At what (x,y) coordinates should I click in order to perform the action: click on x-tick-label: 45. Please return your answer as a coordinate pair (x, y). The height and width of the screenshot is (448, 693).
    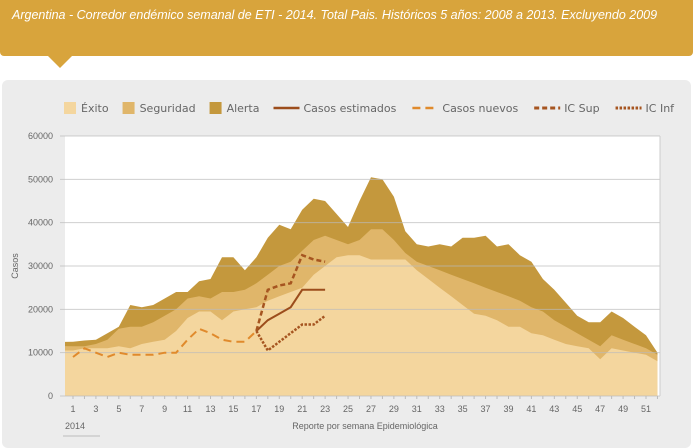
    Looking at the image, I should click on (577, 409).